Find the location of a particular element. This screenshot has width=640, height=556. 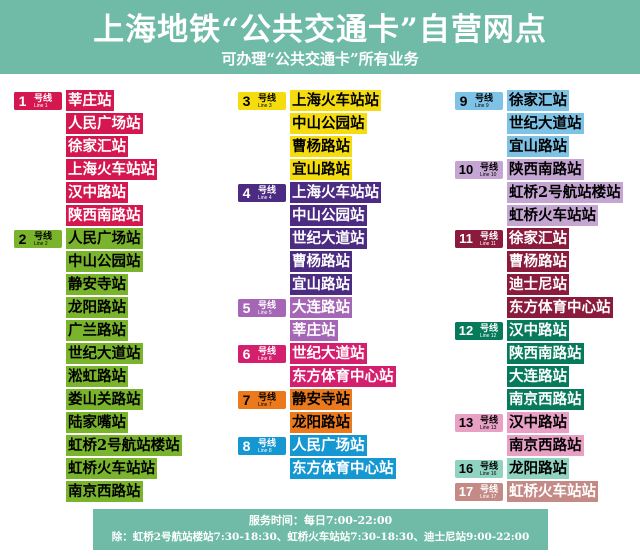

line-number: 1 is located at coordinates (22, 101).